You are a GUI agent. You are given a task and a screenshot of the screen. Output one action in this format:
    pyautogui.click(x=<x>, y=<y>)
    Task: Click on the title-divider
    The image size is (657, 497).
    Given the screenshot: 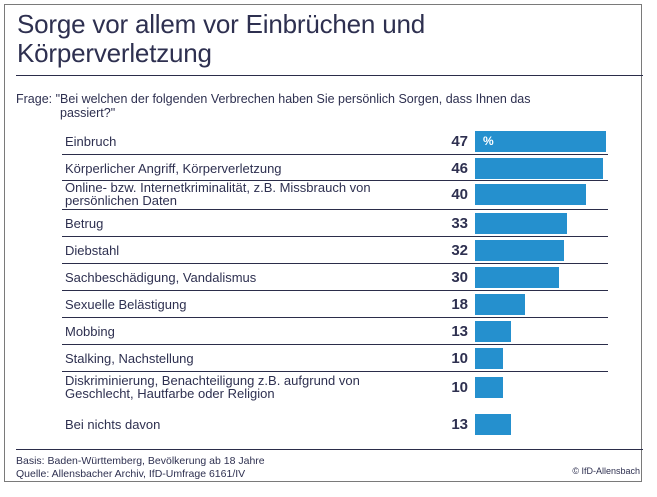 What is the action you would take?
    pyautogui.click(x=329, y=75)
    